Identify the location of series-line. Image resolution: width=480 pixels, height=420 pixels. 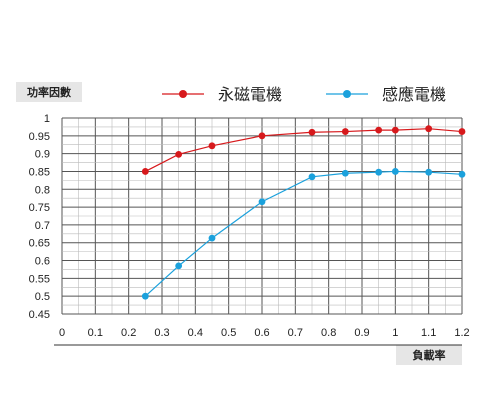
(304, 150).